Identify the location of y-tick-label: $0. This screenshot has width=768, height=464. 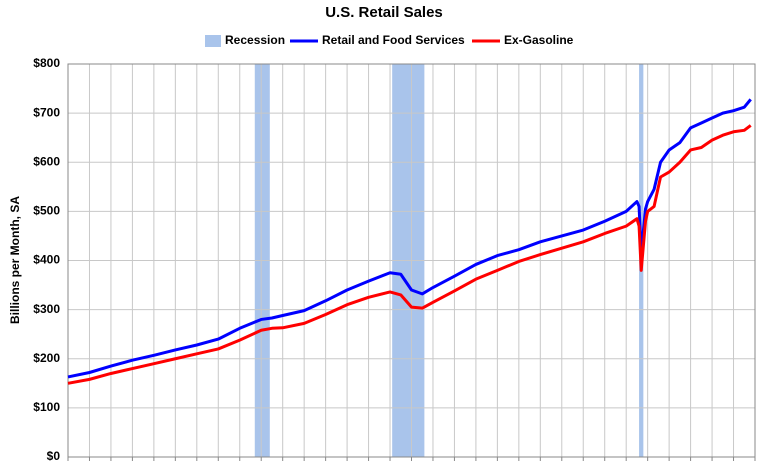
(54, 456).